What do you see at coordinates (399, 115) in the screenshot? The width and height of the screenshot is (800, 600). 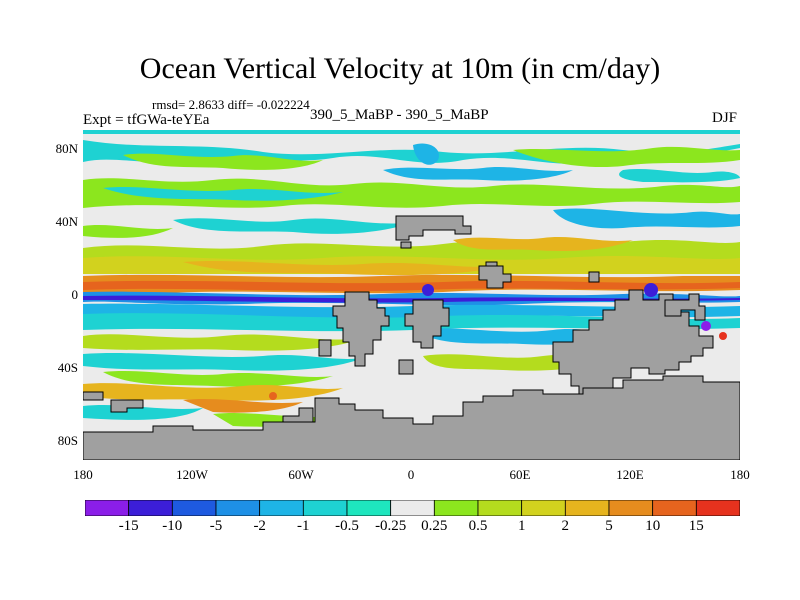 I see `case-subtitle: 390_5_MaBP - 390_5_MaBP` at bounding box center [399, 115].